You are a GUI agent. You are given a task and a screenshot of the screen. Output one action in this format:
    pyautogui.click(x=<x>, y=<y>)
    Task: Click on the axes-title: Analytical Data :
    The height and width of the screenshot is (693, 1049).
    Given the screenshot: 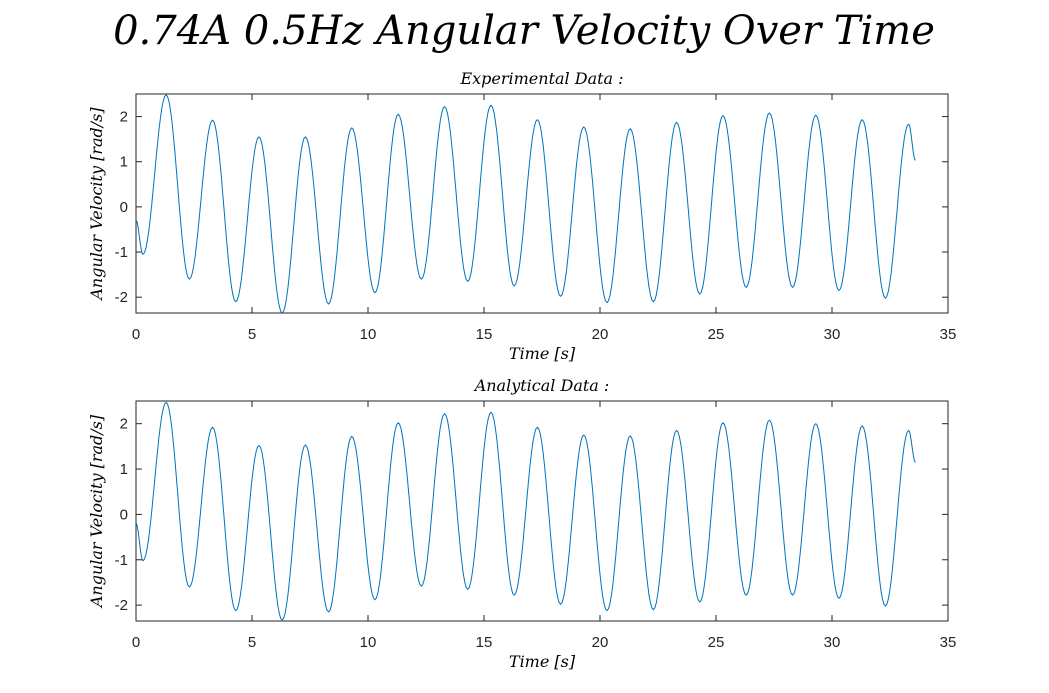 What is the action you would take?
    pyautogui.click(x=541, y=385)
    